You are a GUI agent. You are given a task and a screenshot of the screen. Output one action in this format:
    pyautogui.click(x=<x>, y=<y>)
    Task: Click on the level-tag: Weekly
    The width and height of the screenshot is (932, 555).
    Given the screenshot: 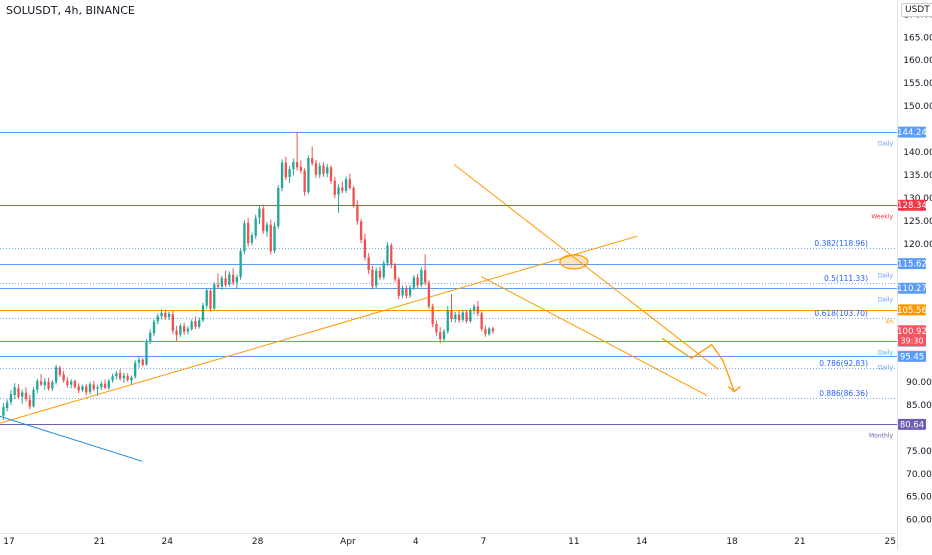 What is the action you would take?
    pyautogui.click(x=882, y=217)
    